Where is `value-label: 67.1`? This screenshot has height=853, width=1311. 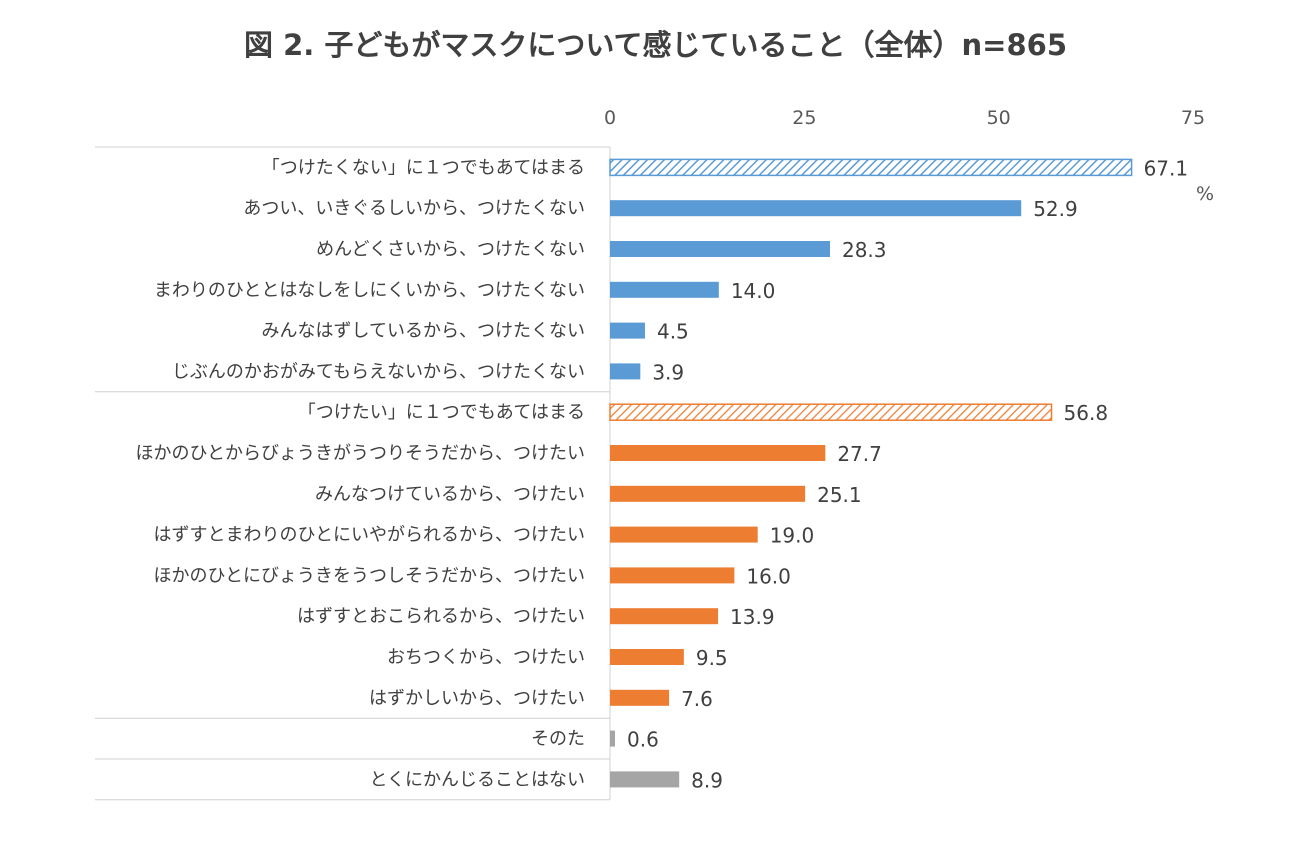 value-label: 67.1 is located at coordinates (1166, 168).